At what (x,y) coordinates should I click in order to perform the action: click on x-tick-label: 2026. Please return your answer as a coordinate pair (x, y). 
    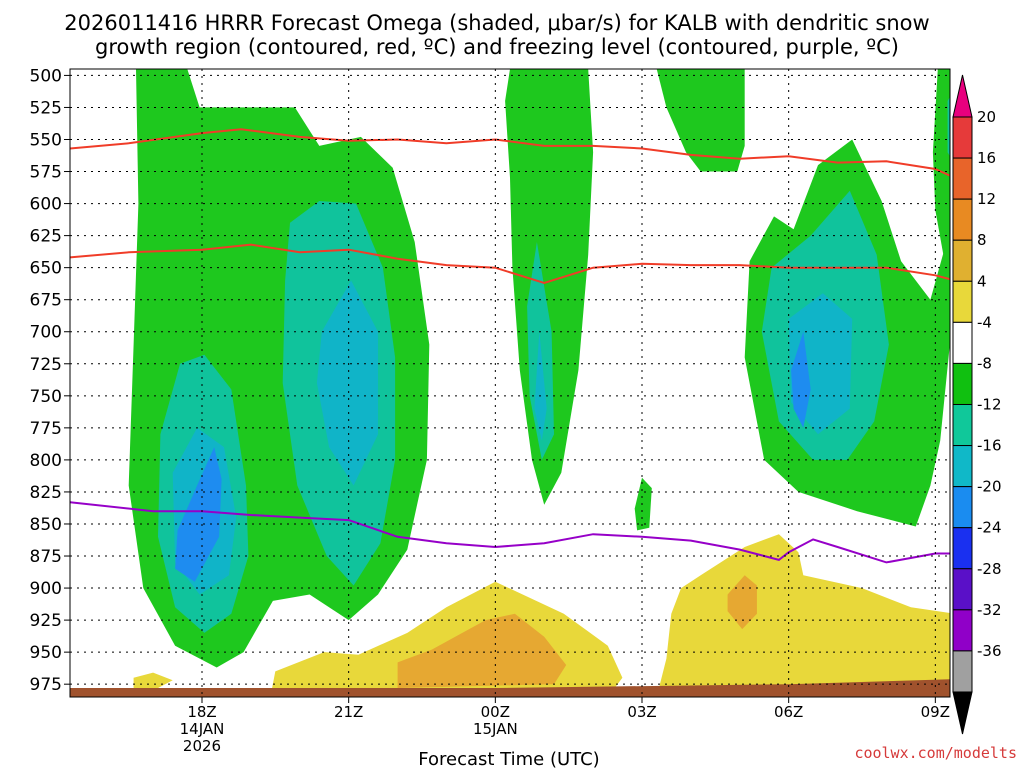
    Looking at the image, I should click on (202, 746).